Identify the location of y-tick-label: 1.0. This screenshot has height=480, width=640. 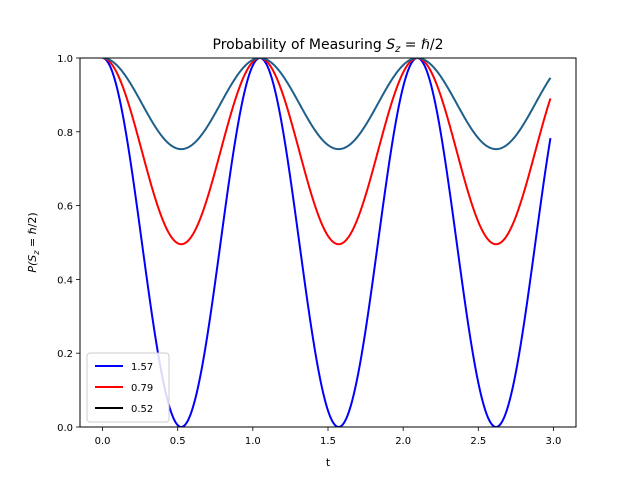
(65, 59).